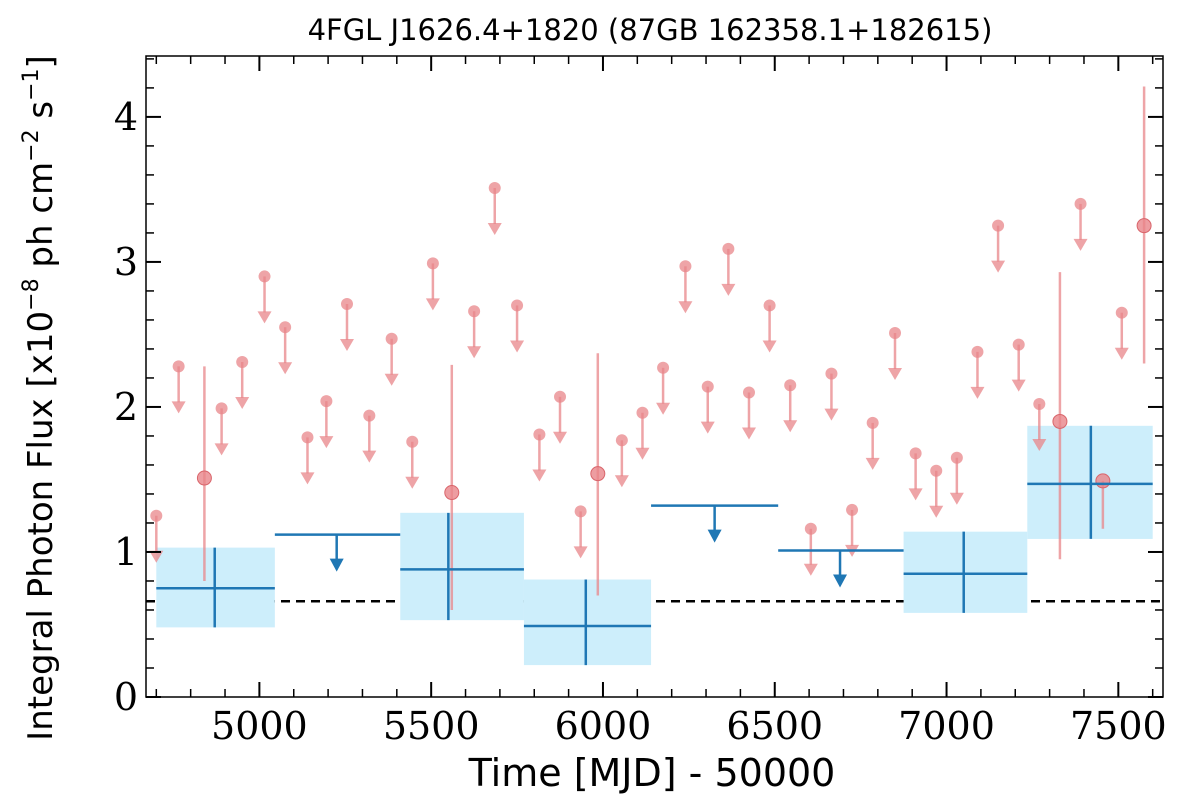 The image size is (1200, 800). I want to click on y-tick-label: 0, so click(126, 697).